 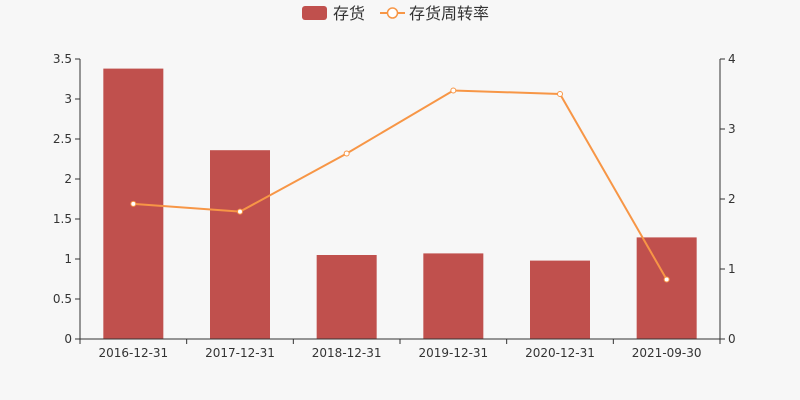 What do you see at coordinates (62, 59) in the screenshot?
I see `y-left-tick-label: 3.5` at bounding box center [62, 59].